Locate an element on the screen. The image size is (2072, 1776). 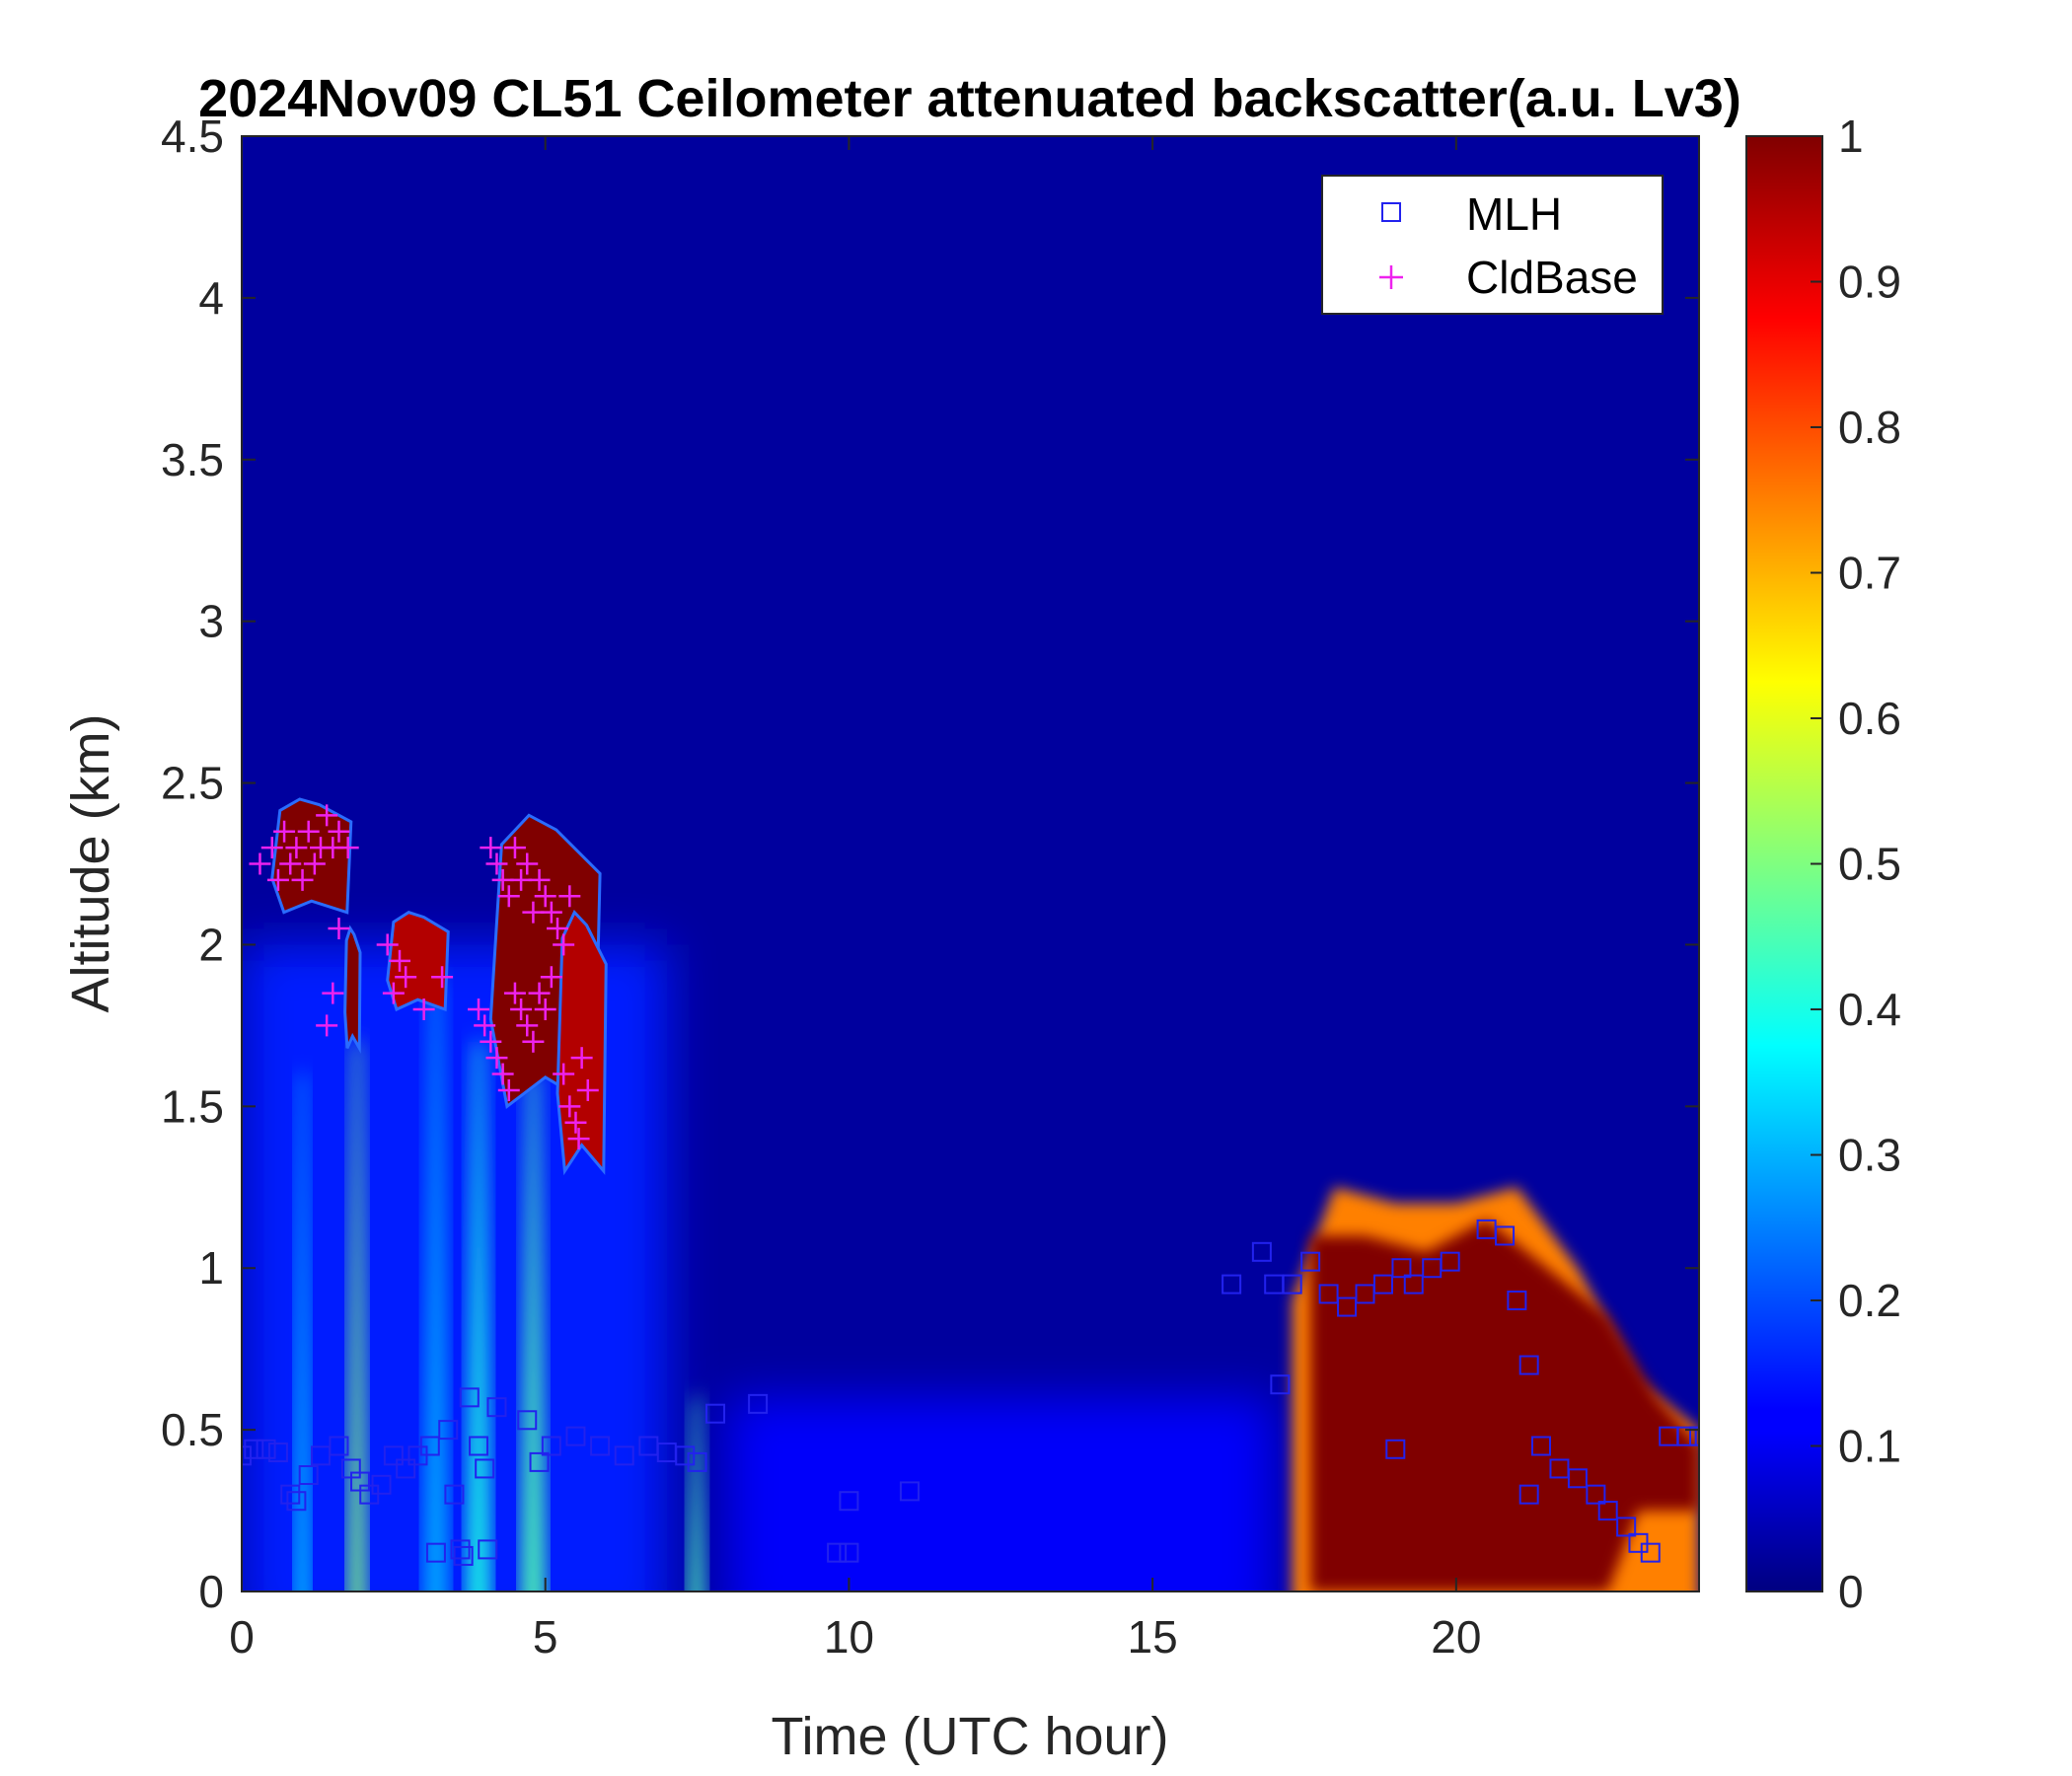
y-tick-label-8: 4 is located at coordinates (211, 298).